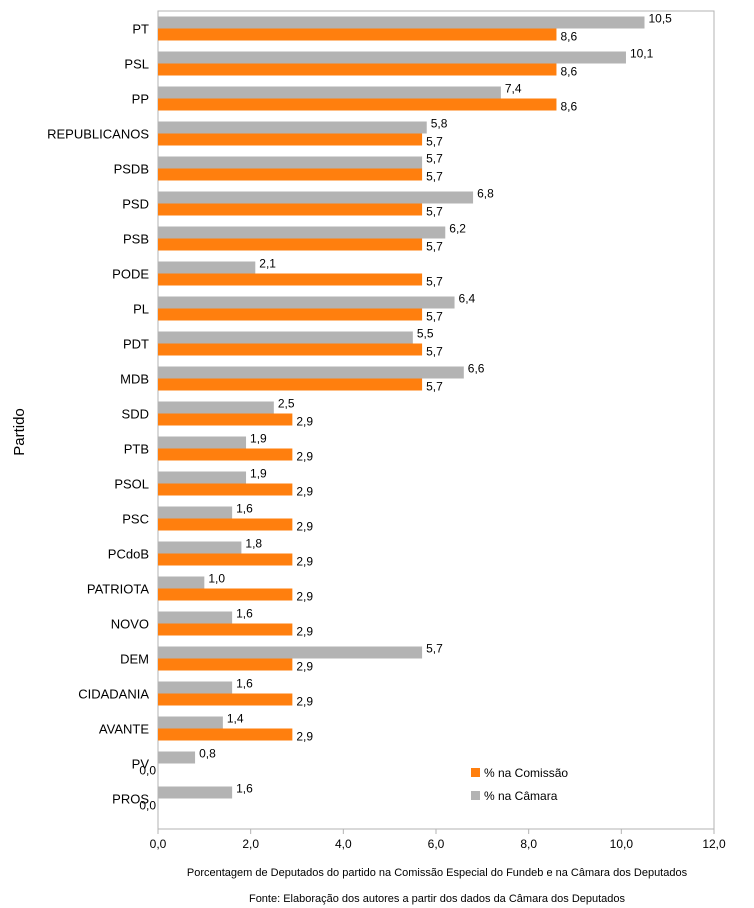 This screenshot has width=754, height=908. I want to click on value-label-comissao-pv: 0,0, so click(147, 771).